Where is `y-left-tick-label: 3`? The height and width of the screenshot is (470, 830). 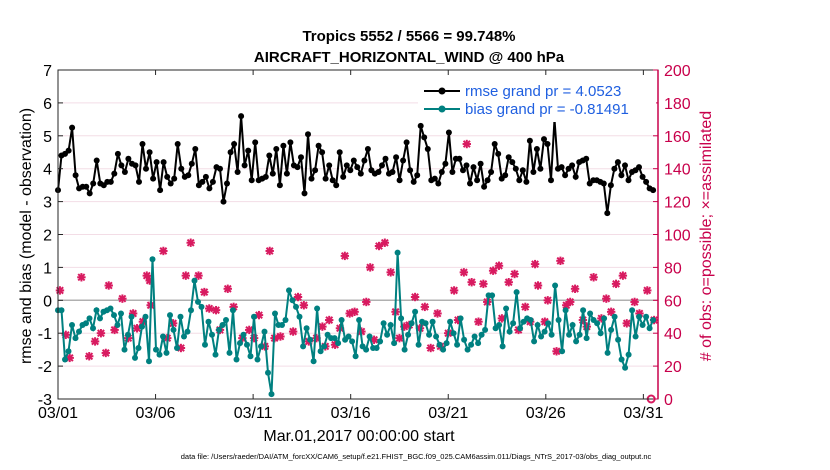
y-left-tick-label: 3 is located at coordinates (47, 203).